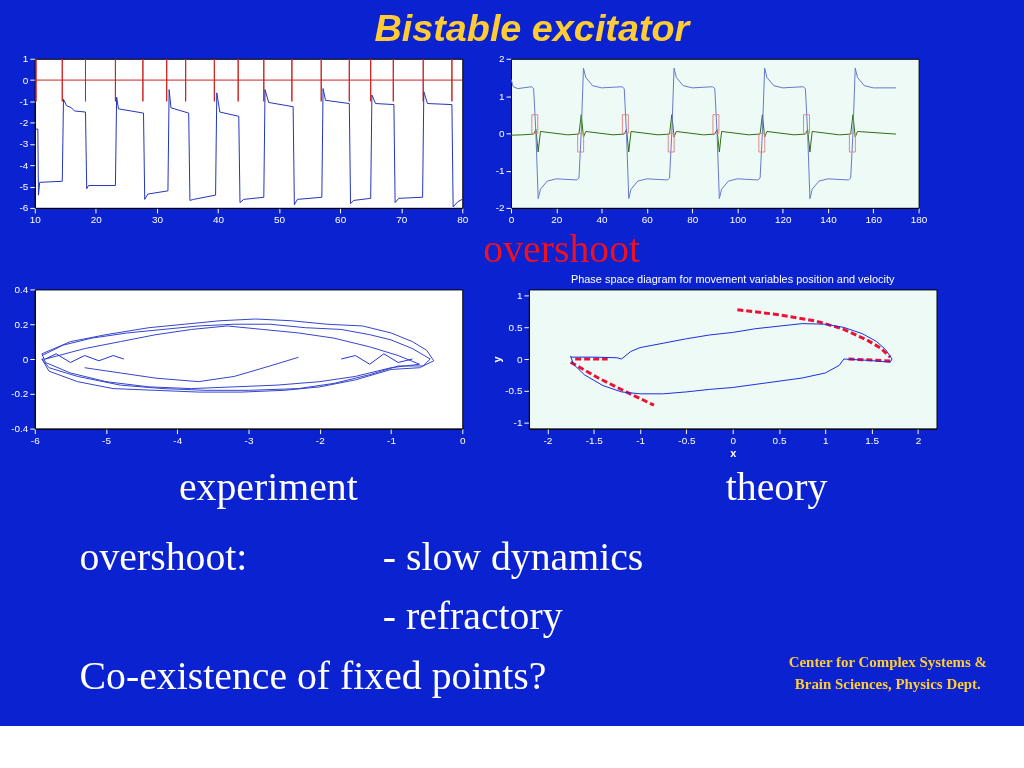 This screenshot has width=1024, height=768. I want to click on text: overshoot:, so click(163, 556).